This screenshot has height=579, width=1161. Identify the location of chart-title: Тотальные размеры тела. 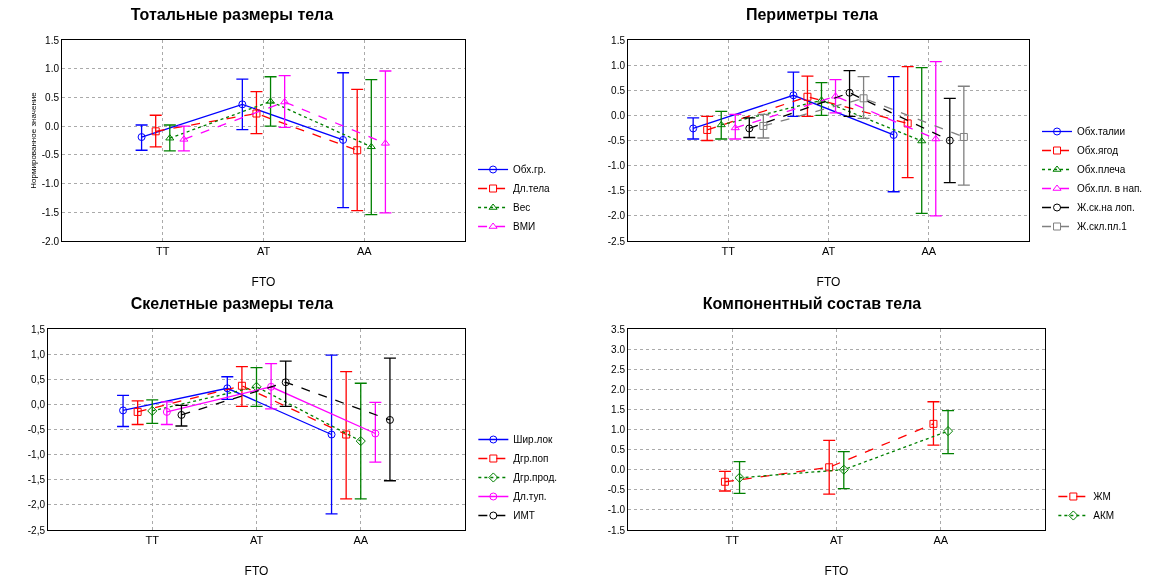
(232, 14).